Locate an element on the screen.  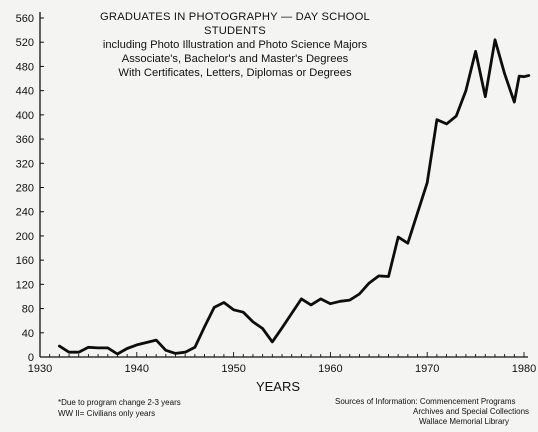
y-tick-label: 360 is located at coordinates (25, 140).